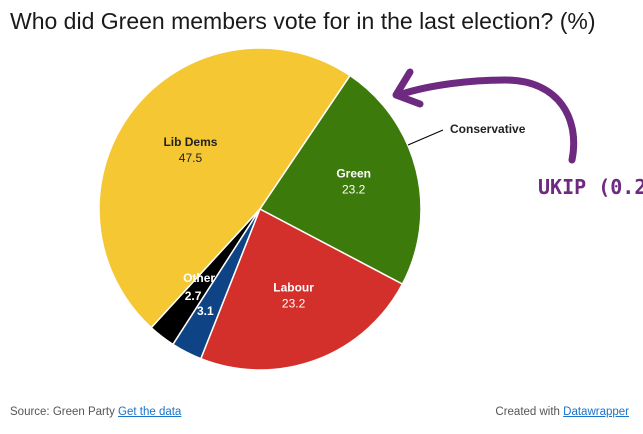 The image size is (643, 434). I want to click on pie-slice-green, so click(340, 180).